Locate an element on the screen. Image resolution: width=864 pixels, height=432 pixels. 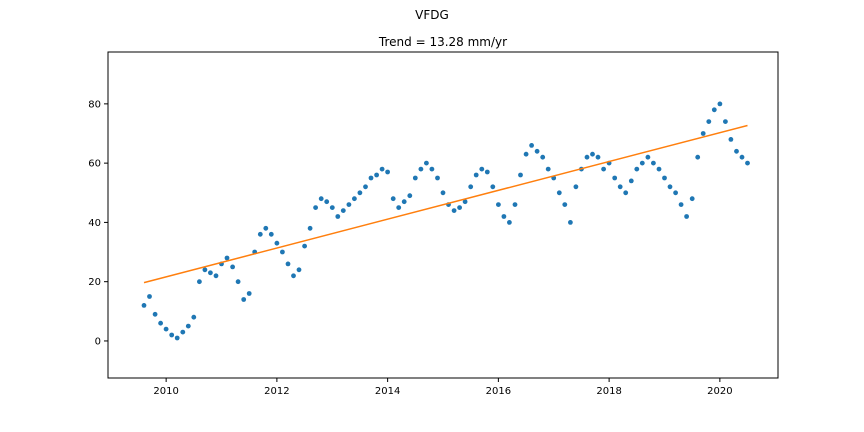
x-tick-label: 2010 is located at coordinates (165, 391).